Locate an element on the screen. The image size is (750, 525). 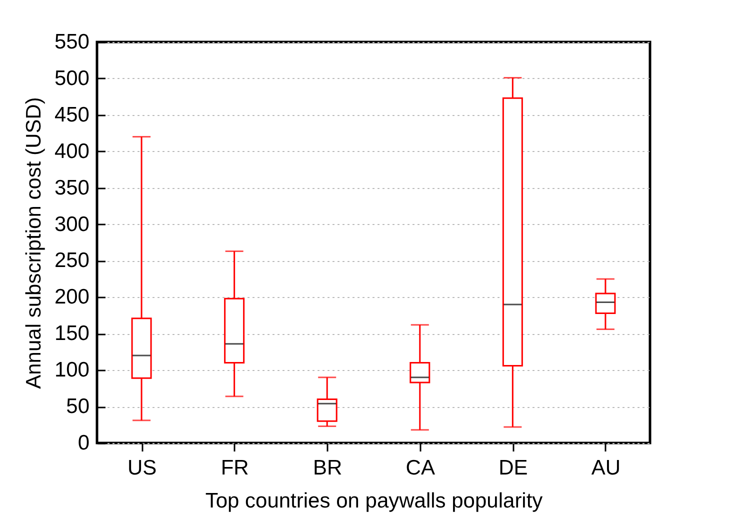
y-tick-label: 550 is located at coordinates (72, 42).